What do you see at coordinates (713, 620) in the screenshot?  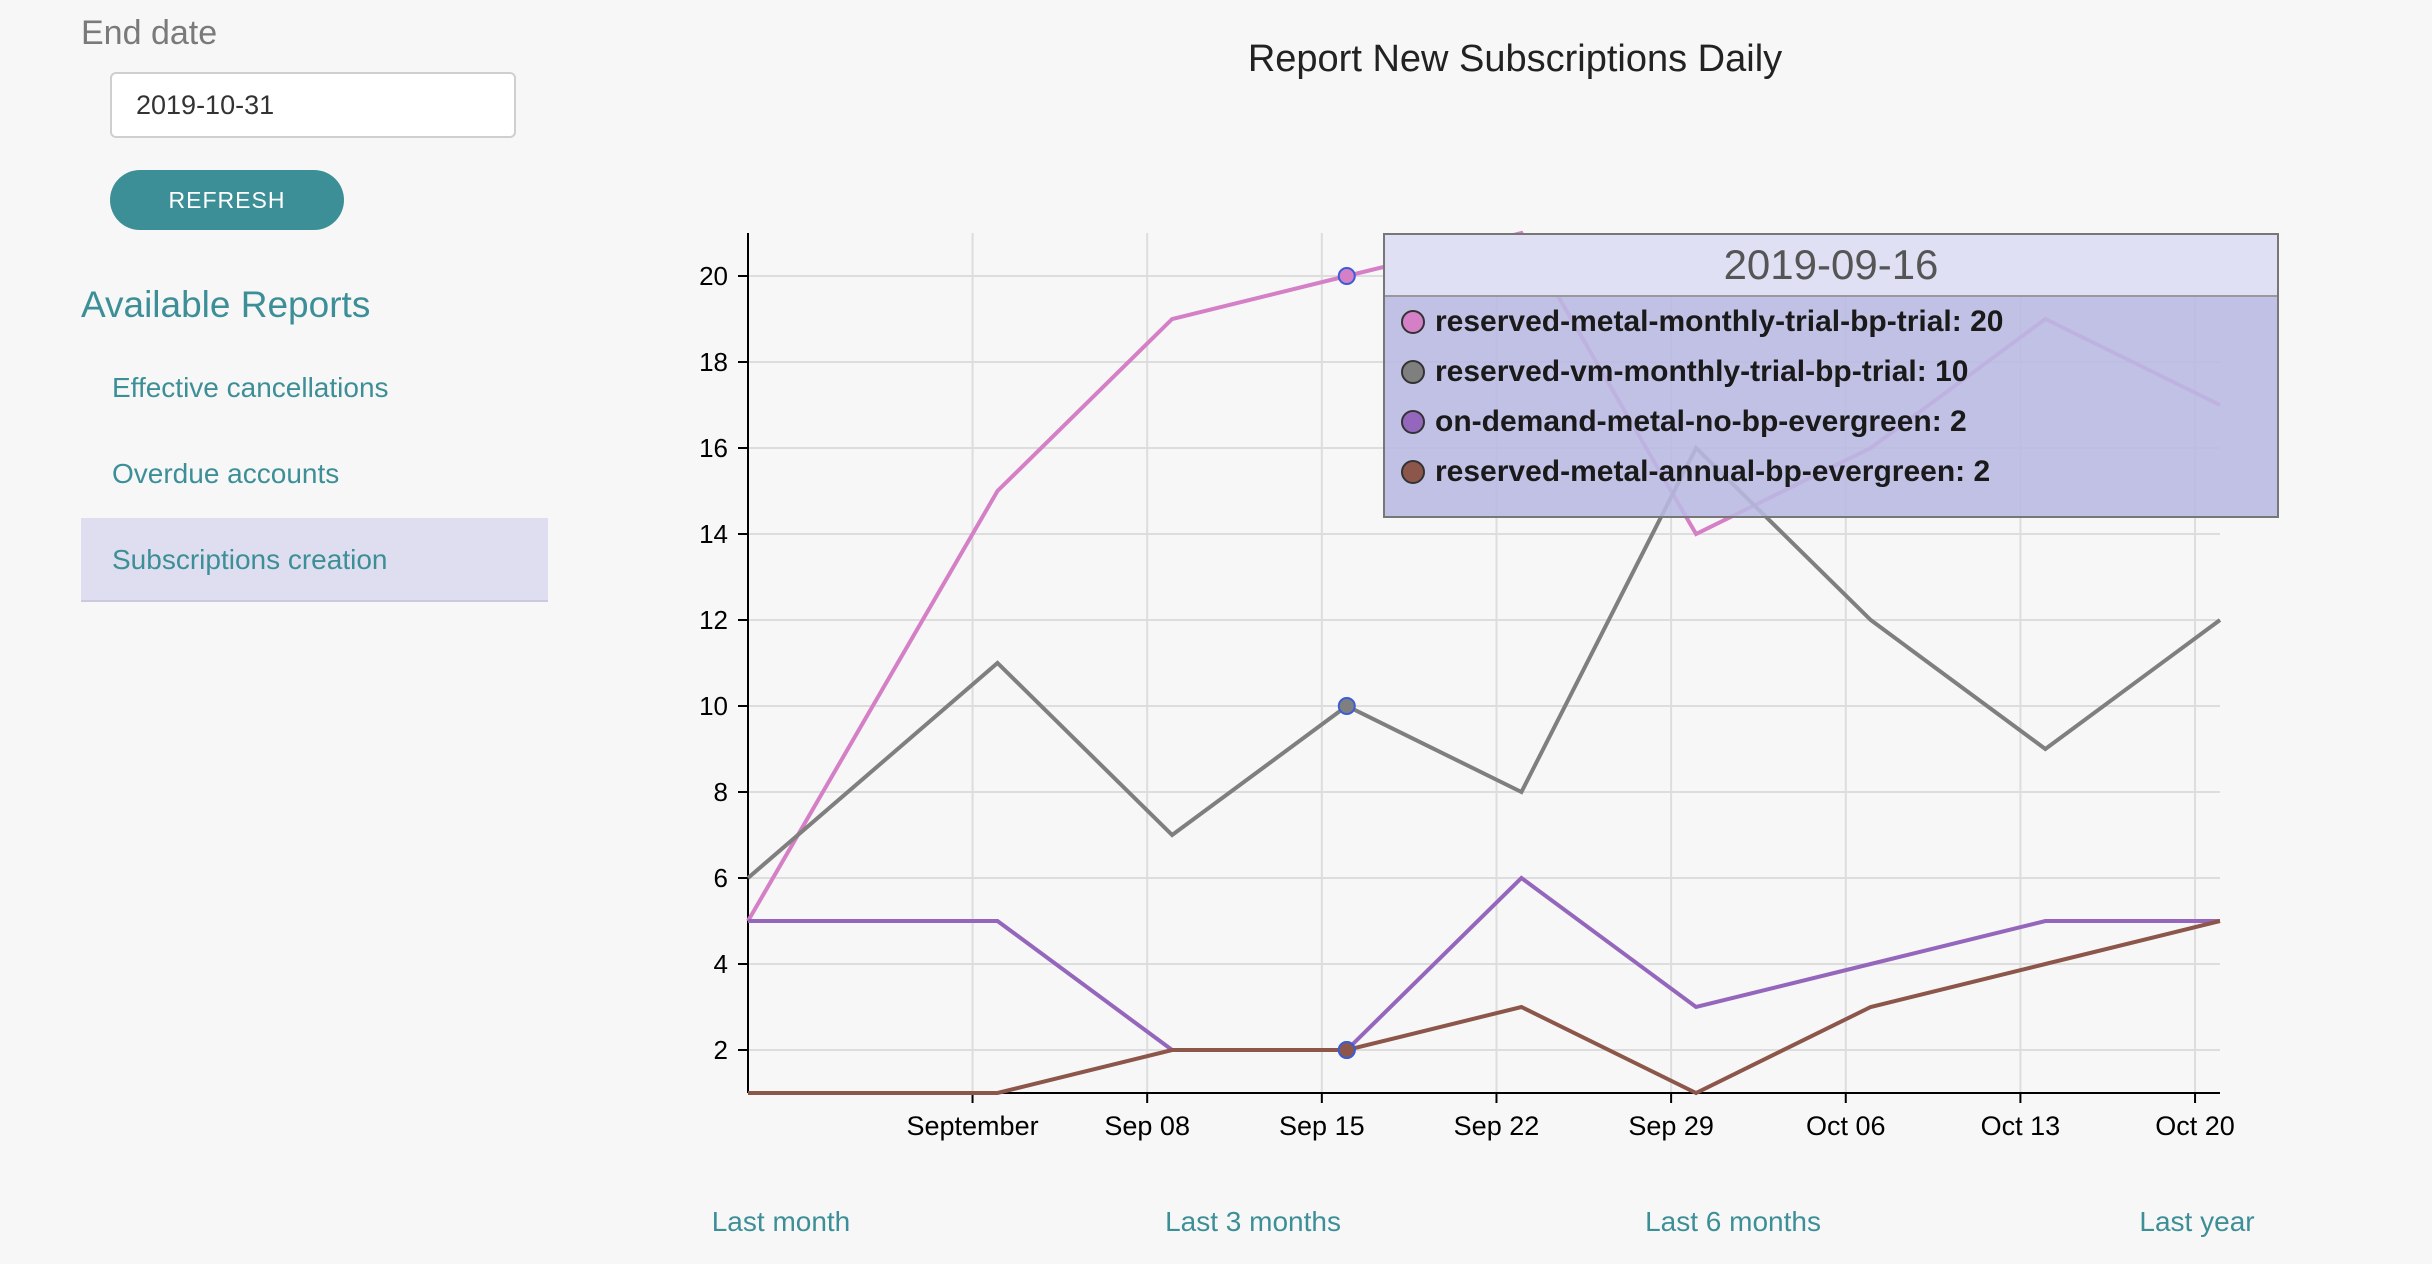 I see `y-tick-label: 12` at bounding box center [713, 620].